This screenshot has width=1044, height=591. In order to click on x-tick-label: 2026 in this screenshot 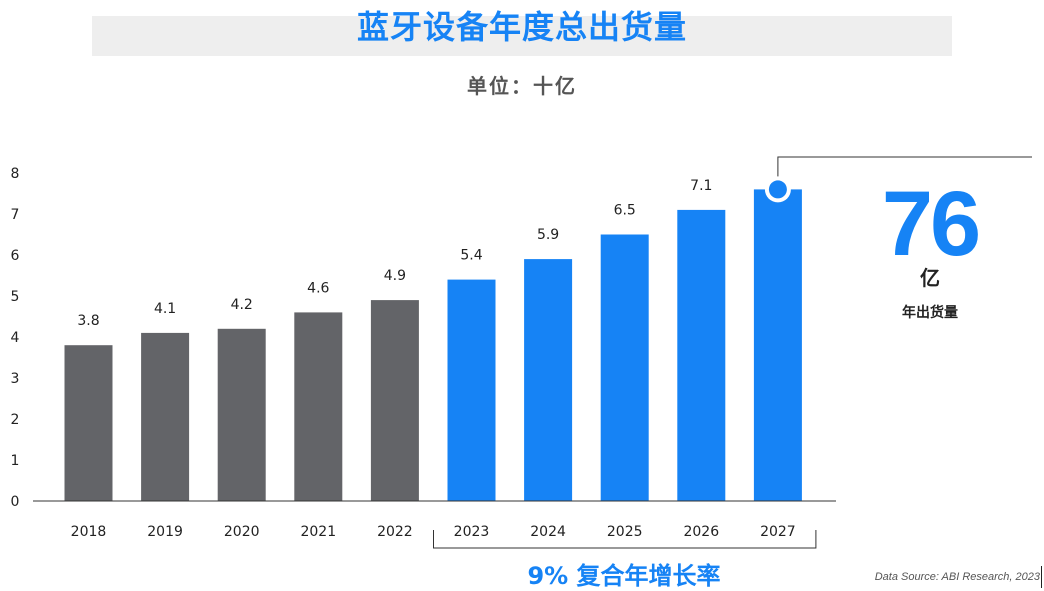, I will do `click(701, 532)`.